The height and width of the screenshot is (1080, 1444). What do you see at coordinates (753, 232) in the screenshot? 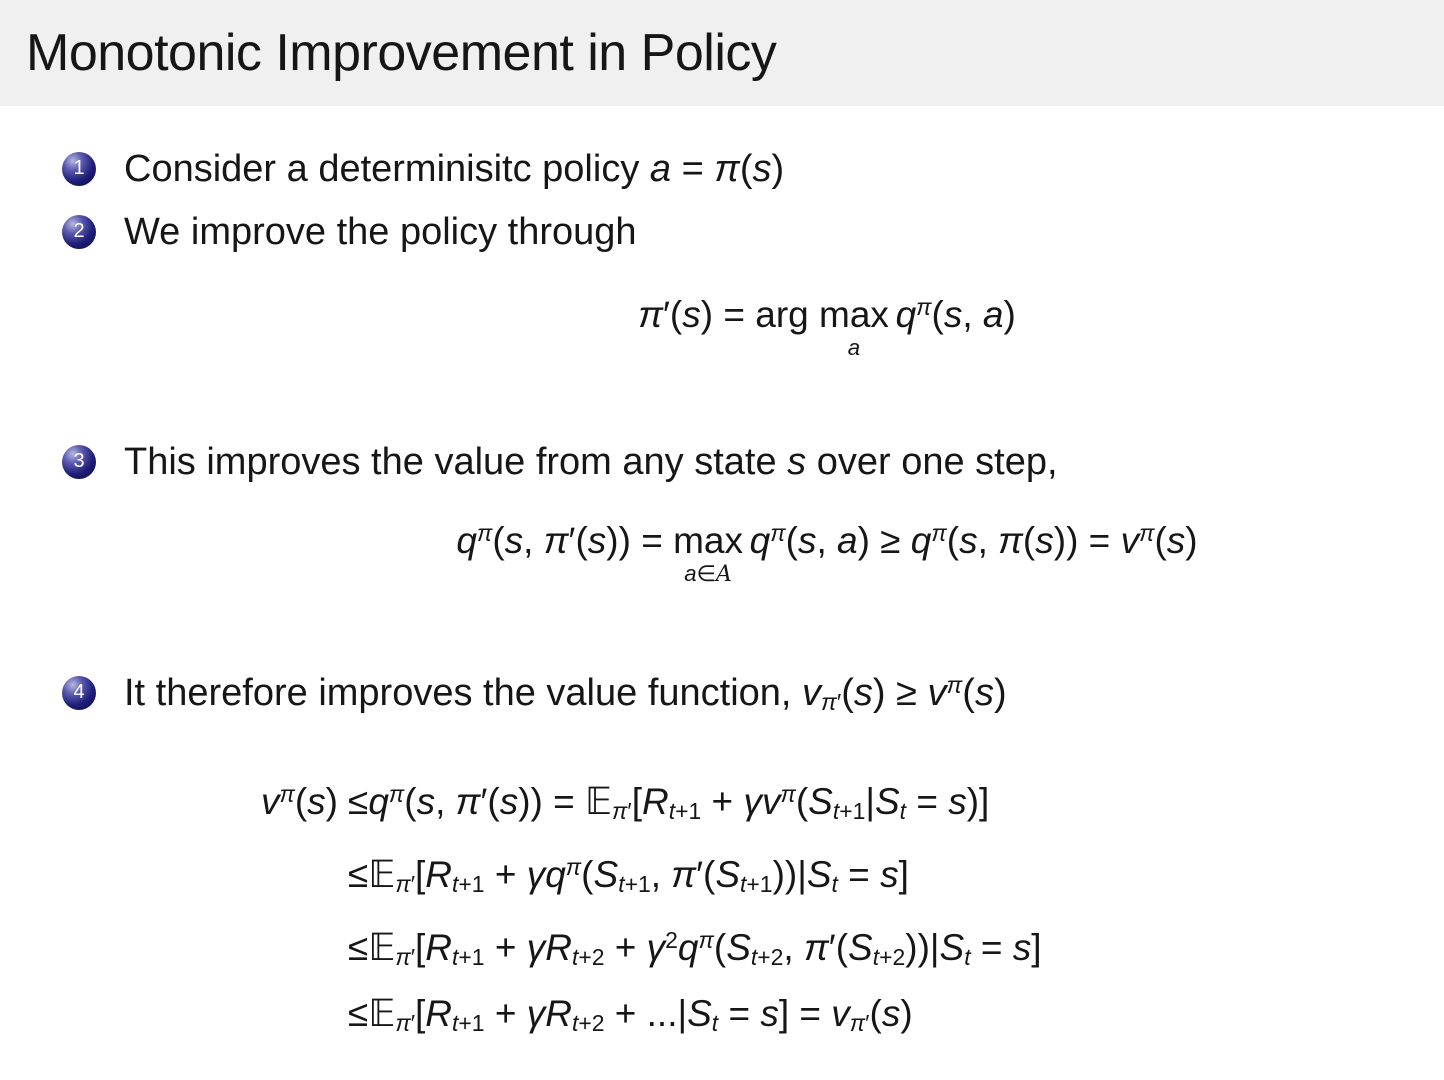
I see `list-item-2: 2 We improve the policy through` at bounding box center [753, 232].